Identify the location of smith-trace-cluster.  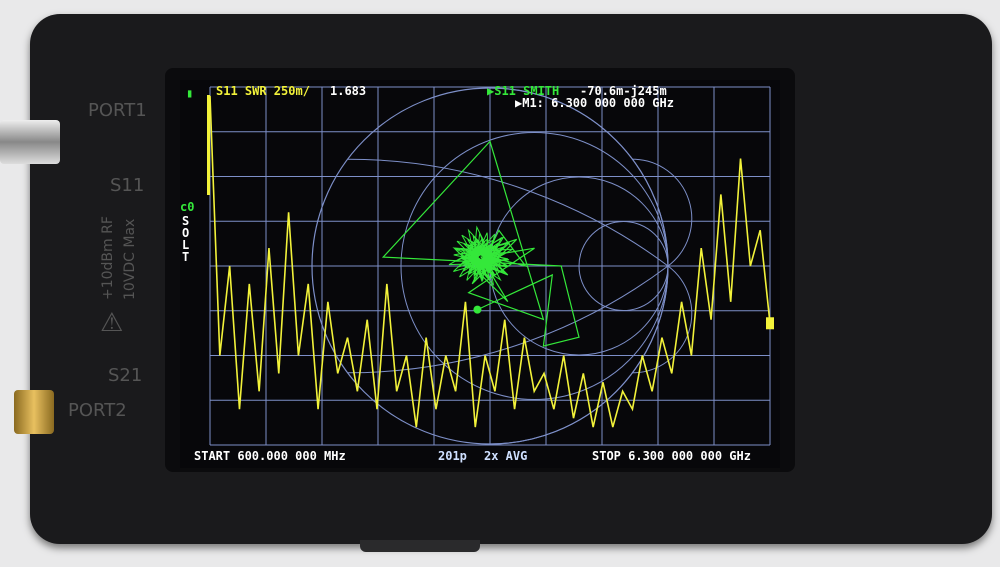
(480, 256).